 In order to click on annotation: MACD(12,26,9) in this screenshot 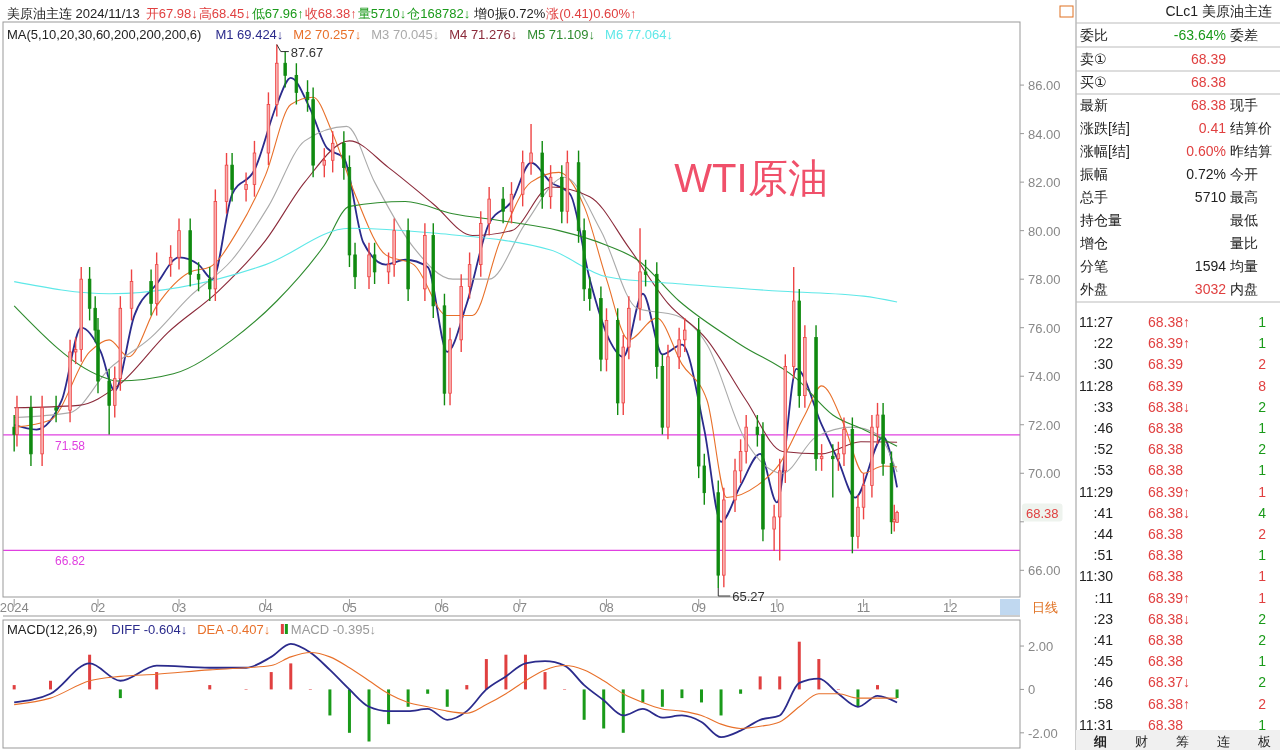, I will do `click(52, 629)`.